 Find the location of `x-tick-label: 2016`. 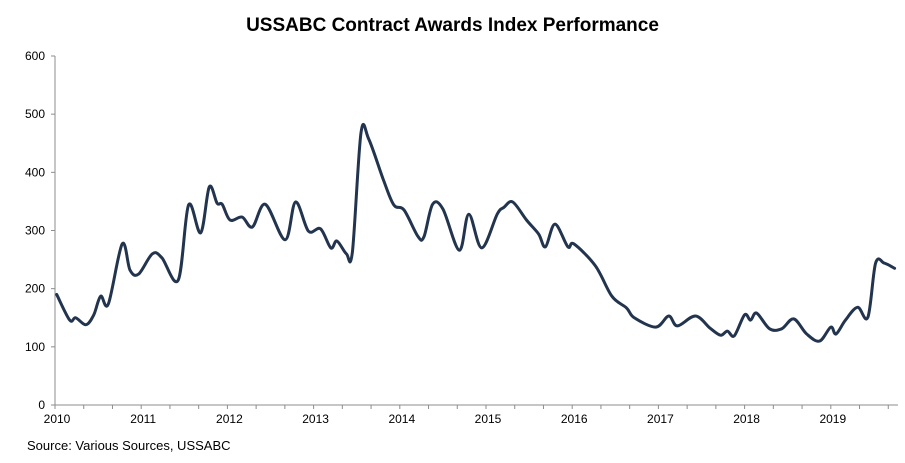

x-tick-label: 2016 is located at coordinates (574, 419).